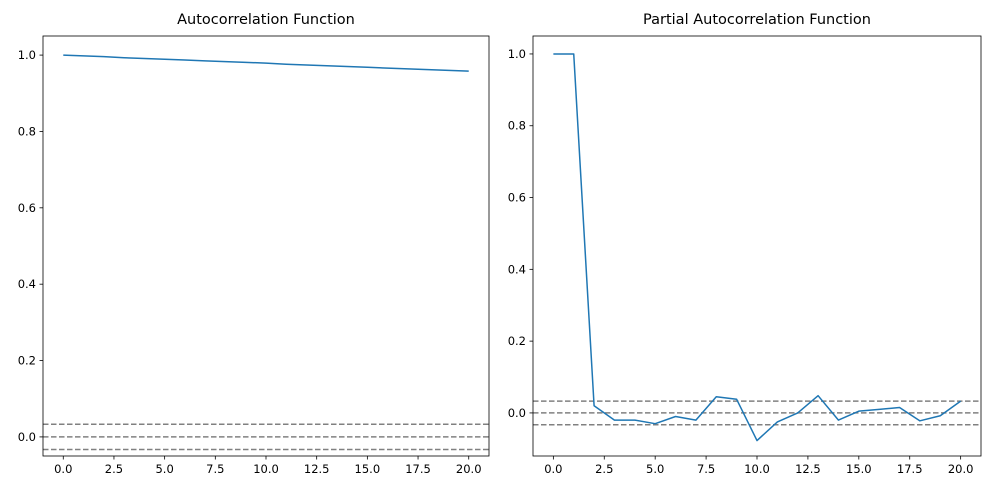  Describe the element at coordinates (469, 469) in the screenshot. I see `acf-x-tick-label: 20.0` at that location.